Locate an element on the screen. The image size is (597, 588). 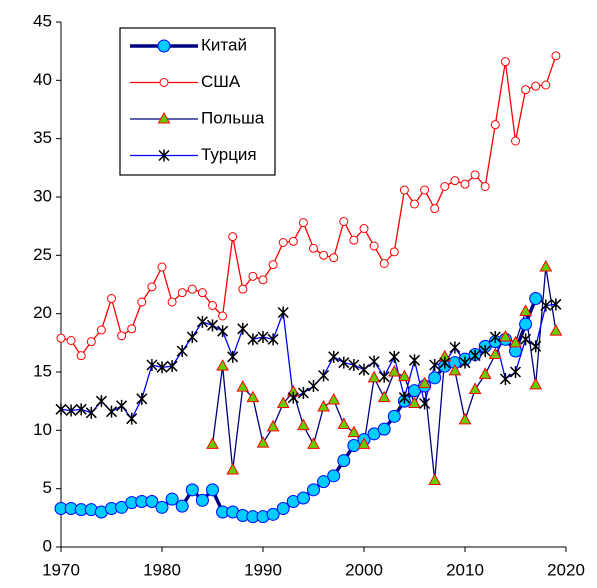
x-tick-label: 1990 is located at coordinates (263, 569).